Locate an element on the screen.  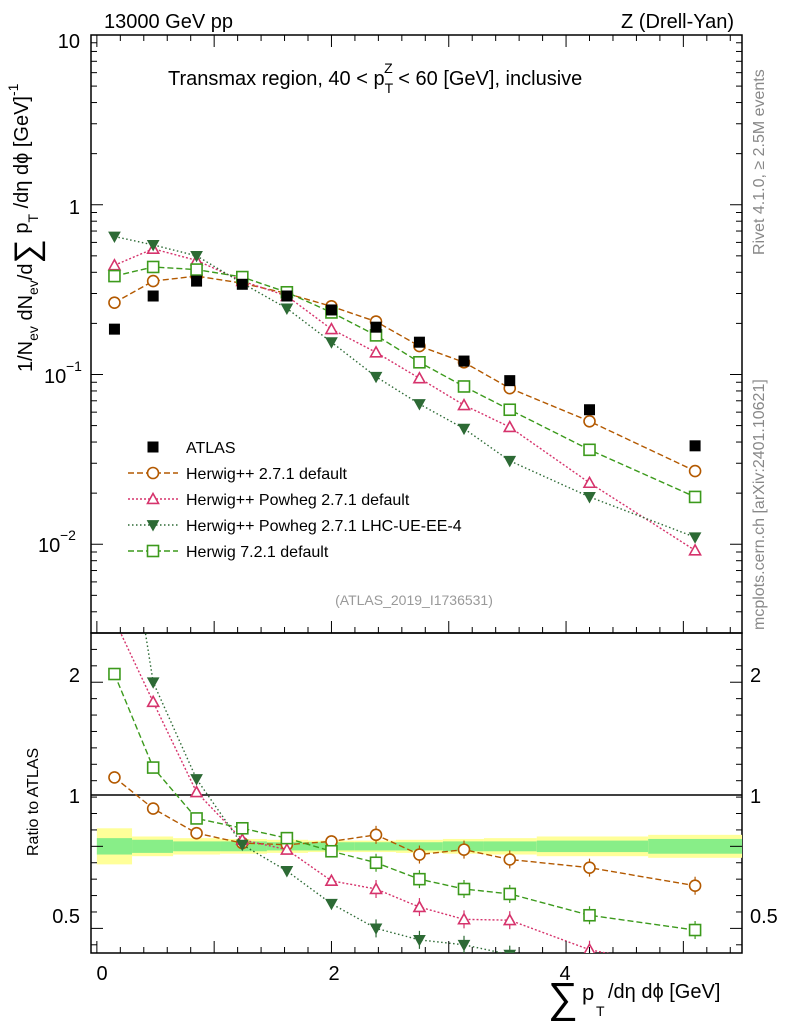
ratio-tick-label-1: 1 is located at coordinates (74, 797).